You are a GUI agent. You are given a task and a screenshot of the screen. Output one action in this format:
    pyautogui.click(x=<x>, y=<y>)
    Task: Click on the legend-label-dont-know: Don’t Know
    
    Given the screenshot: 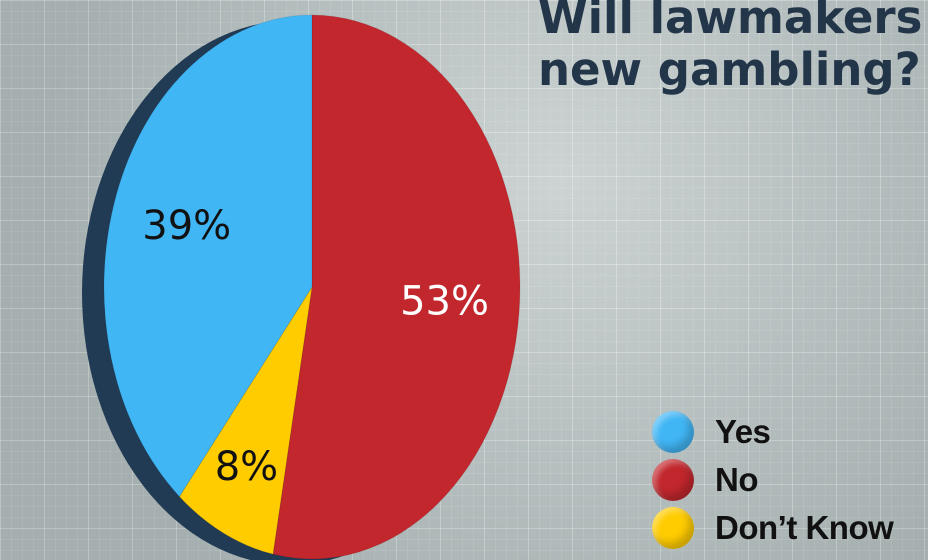 What is the action you would take?
    pyautogui.click(x=804, y=527)
    